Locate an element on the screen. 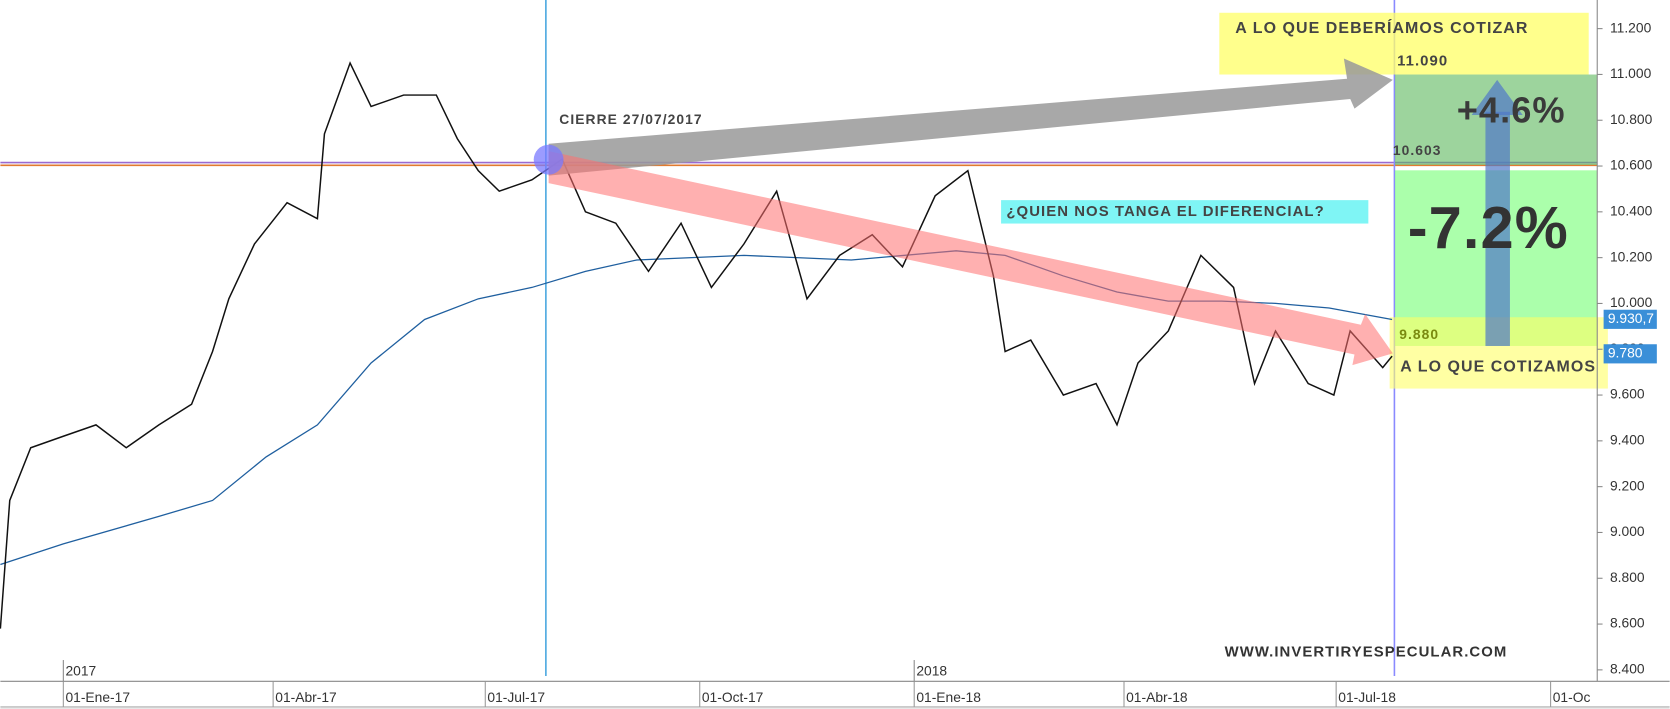 The image size is (1670, 709). x-tick-label: 01-Oct-17 is located at coordinates (732, 697).